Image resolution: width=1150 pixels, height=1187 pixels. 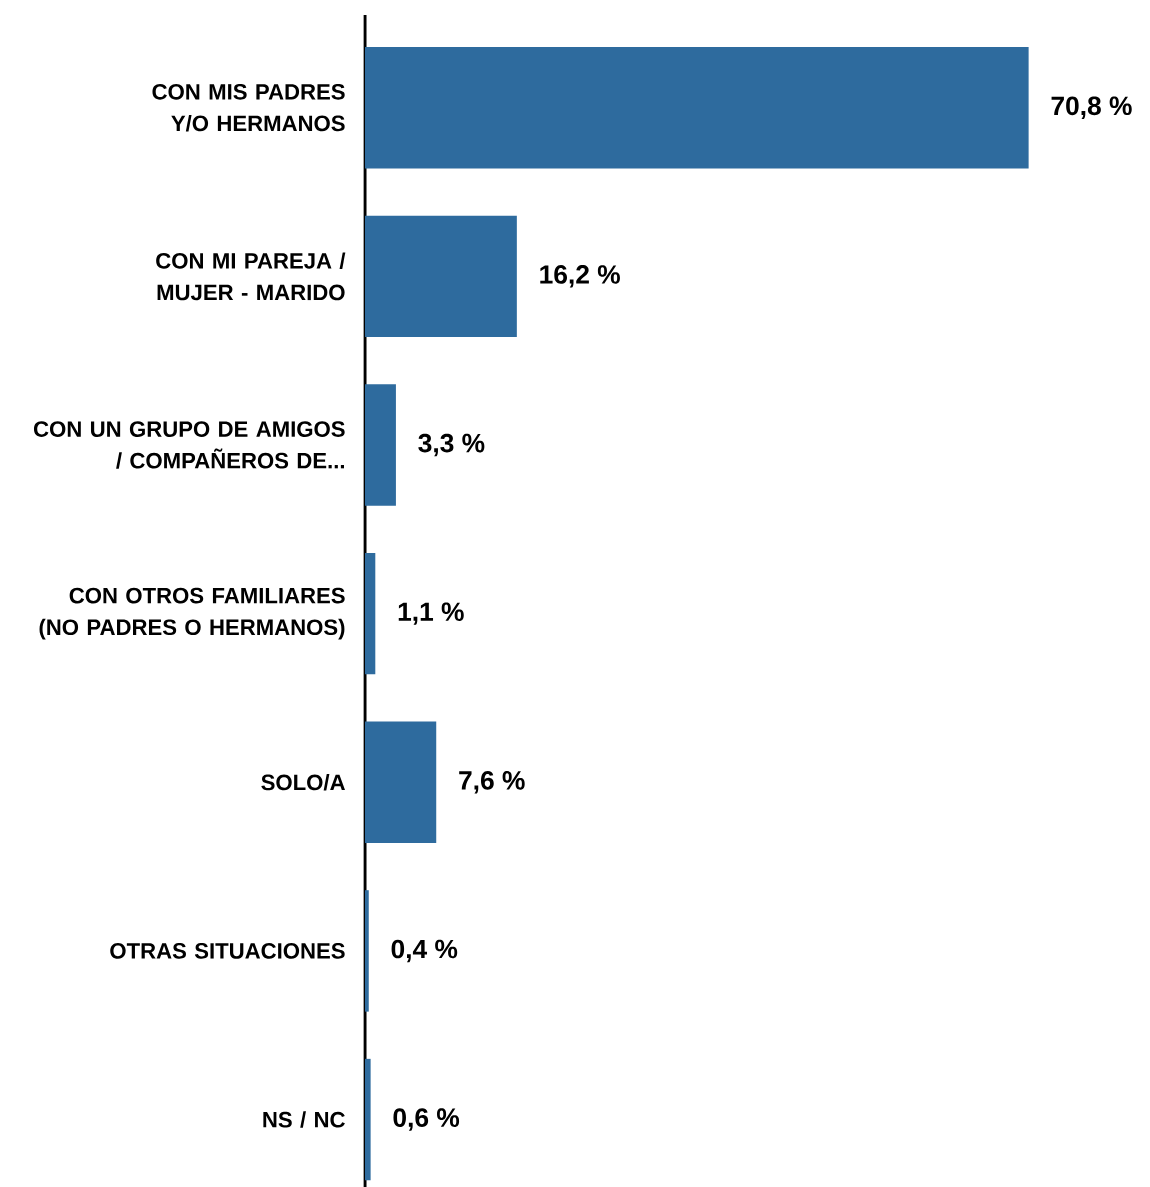 I want to click on data-label: 0,6 %, so click(x=426, y=1119).